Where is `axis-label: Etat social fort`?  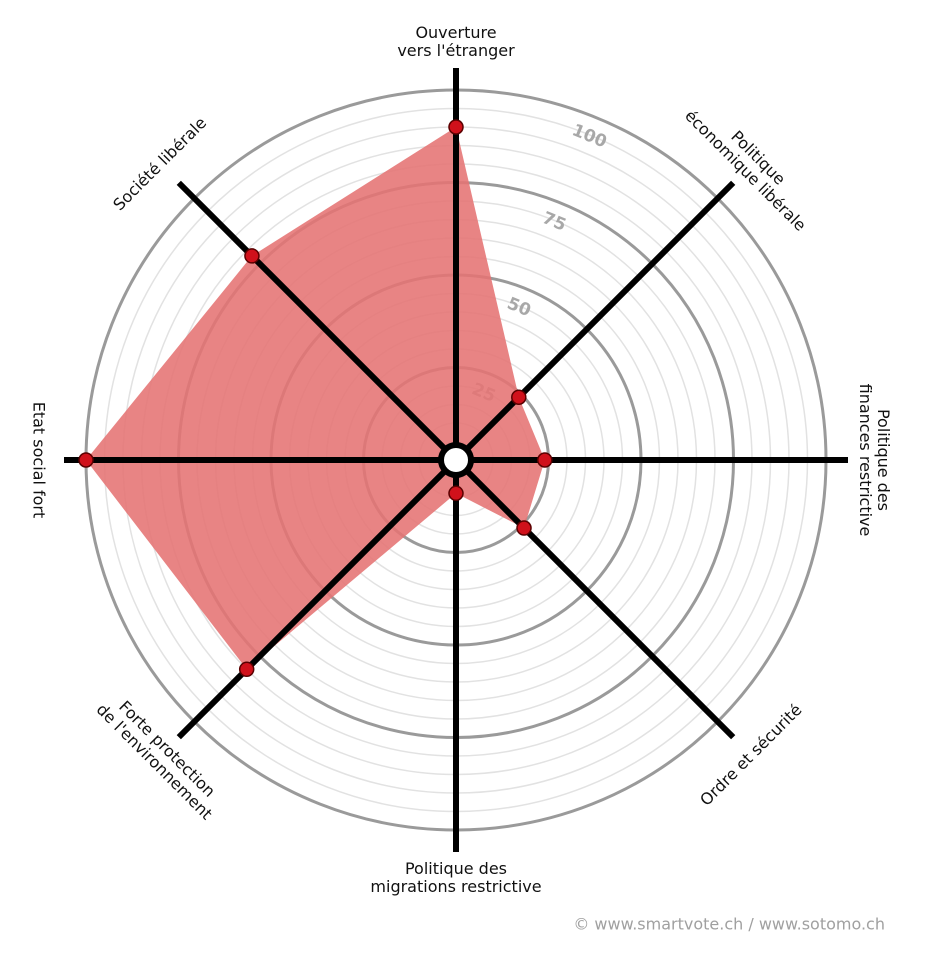
axis-label: Etat social fort is located at coordinates (39, 460).